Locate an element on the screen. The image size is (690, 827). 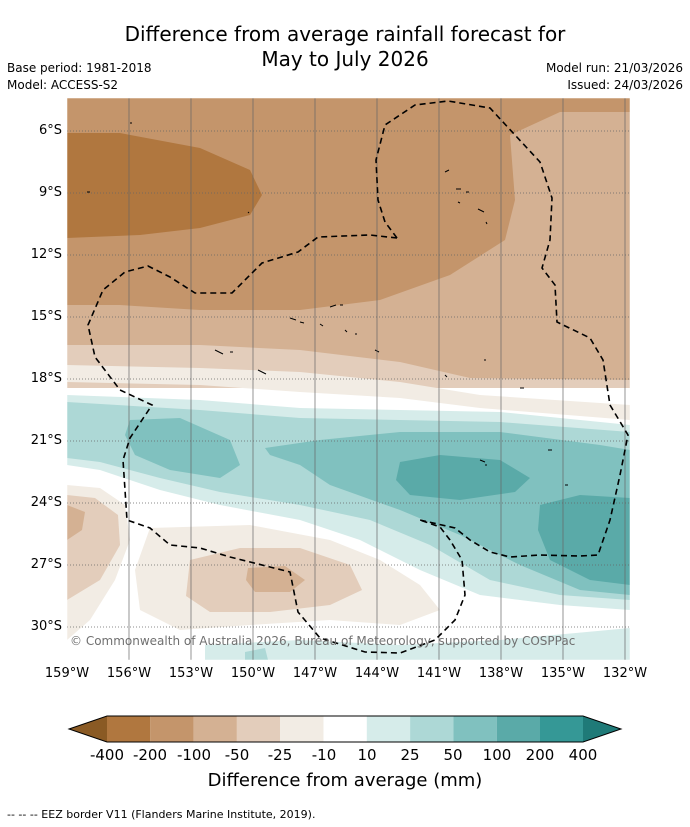
lon-label: 159°W is located at coordinates (67, 673).